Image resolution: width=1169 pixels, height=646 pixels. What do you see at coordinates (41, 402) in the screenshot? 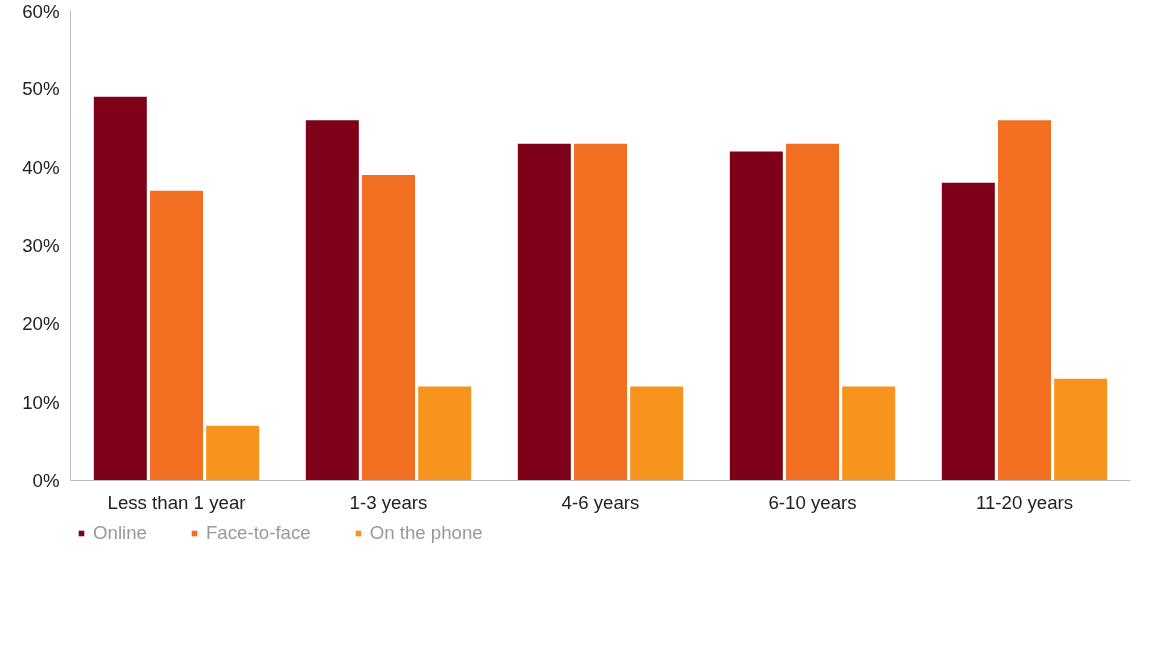
I see `y-tick-label: 10%` at bounding box center [41, 402].